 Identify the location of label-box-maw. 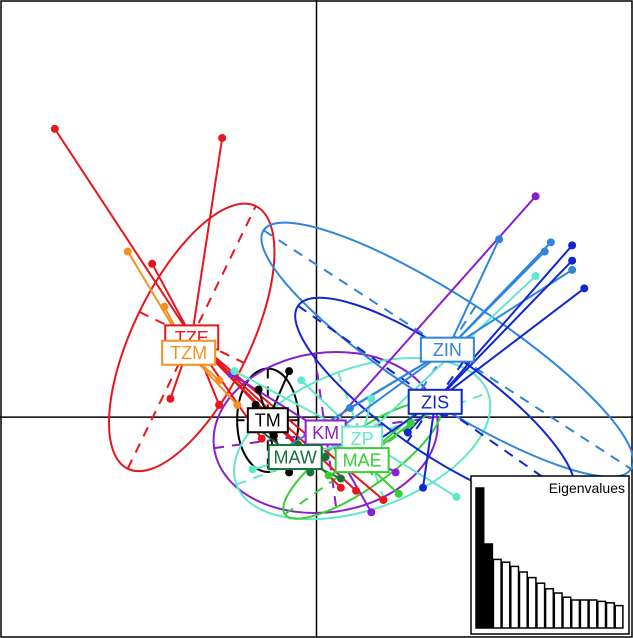
(295, 457).